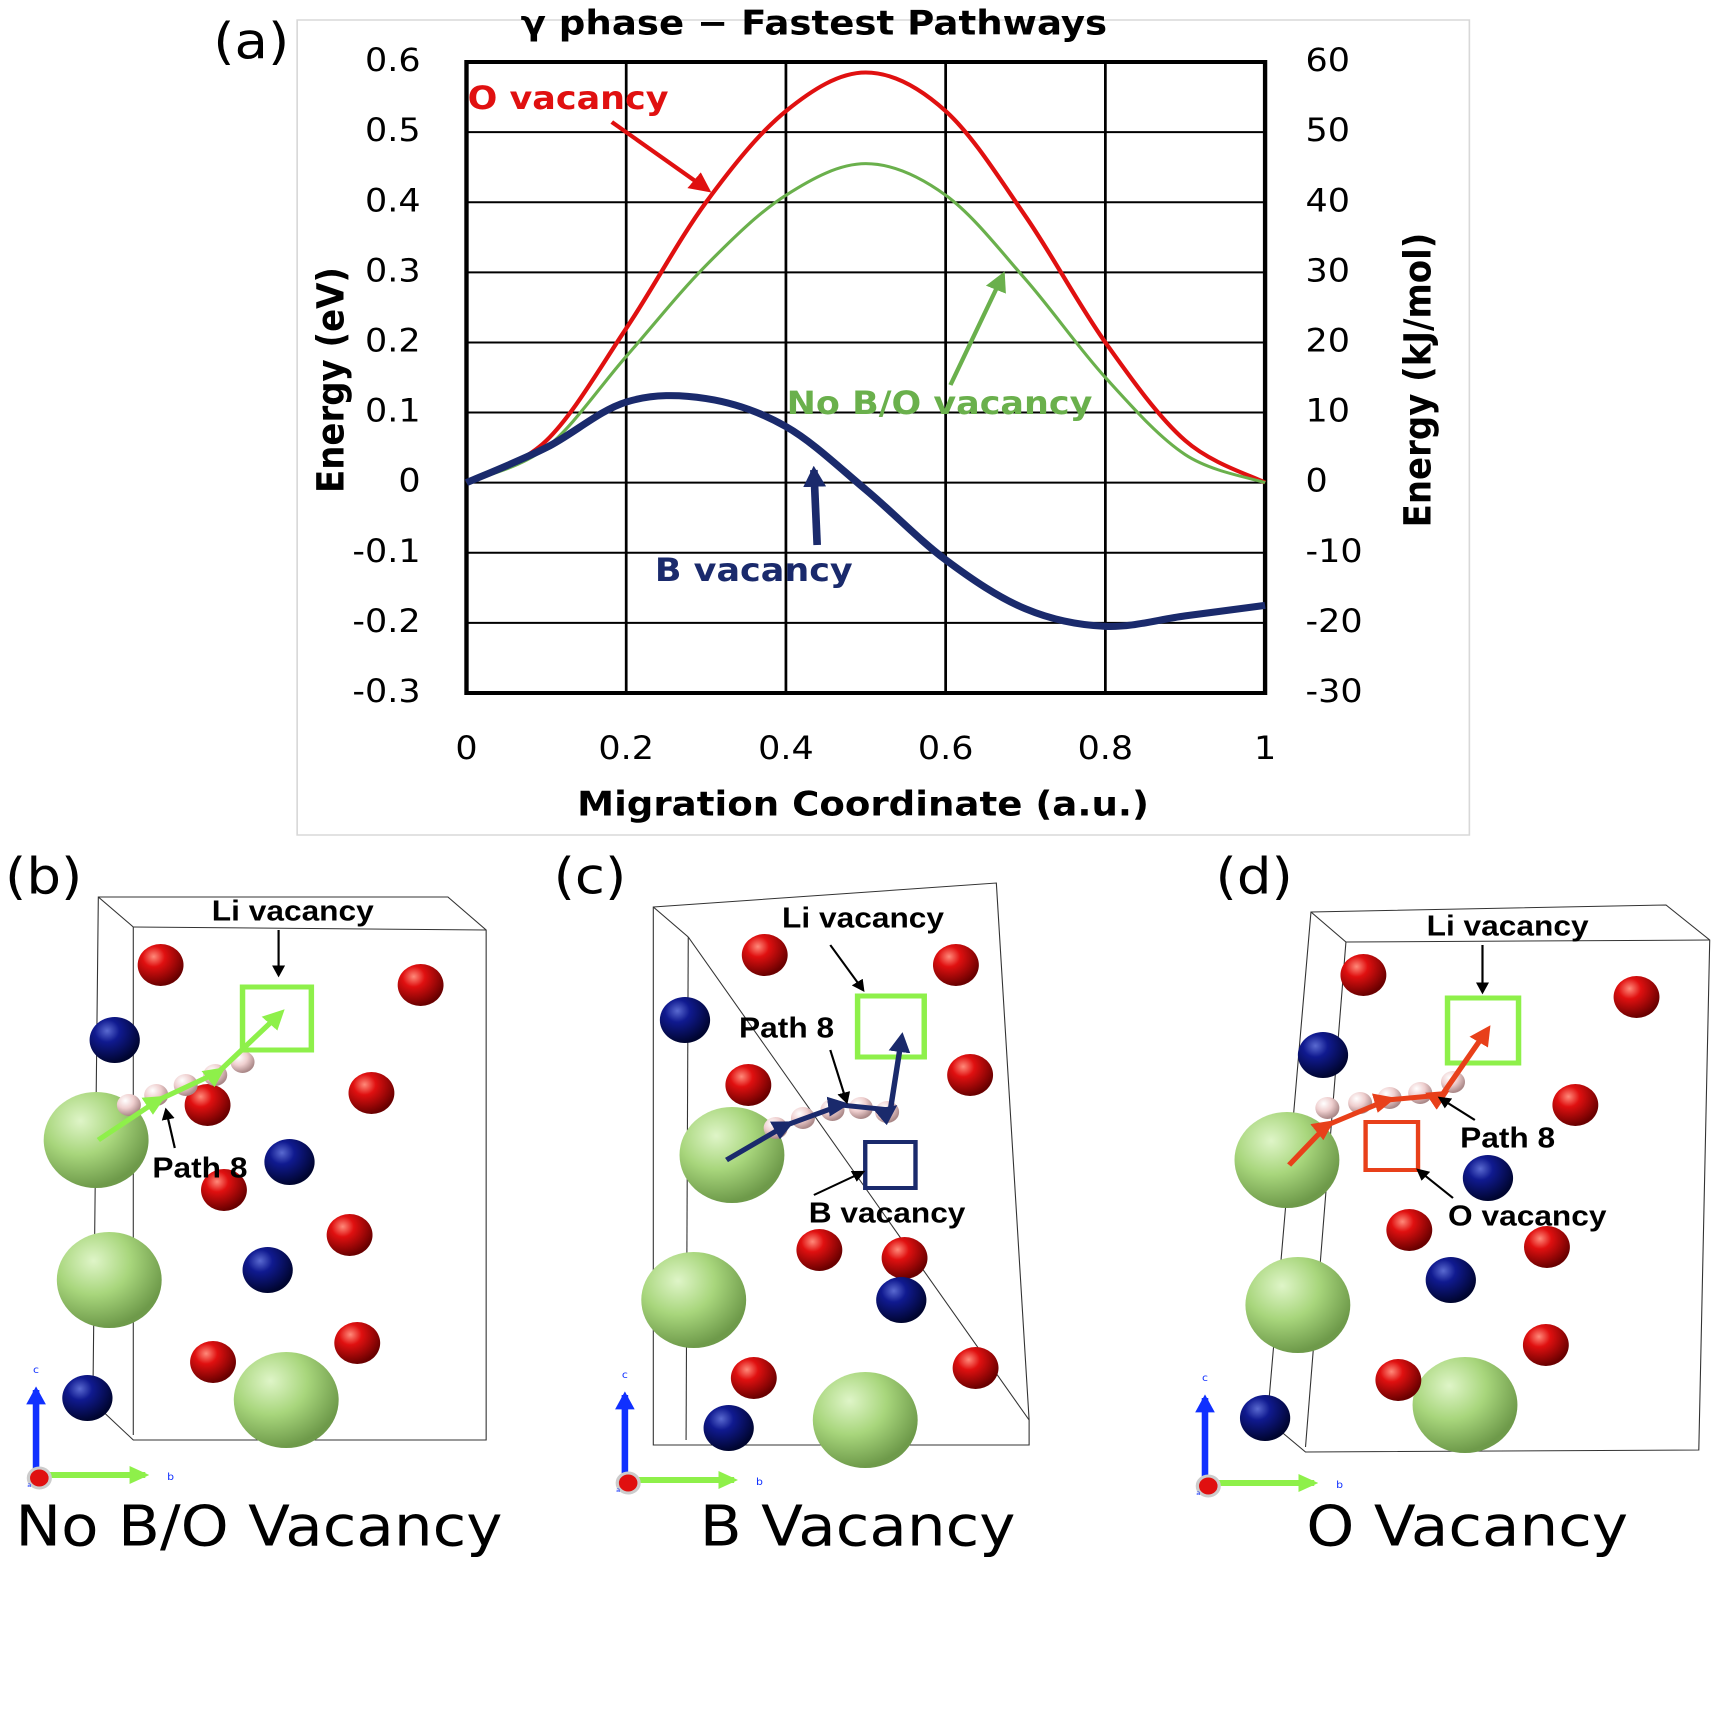  What do you see at coordinates (393, 270) in the screenshot?
I see `y-tick-label: 0.3` at bounding box center [393, 270].